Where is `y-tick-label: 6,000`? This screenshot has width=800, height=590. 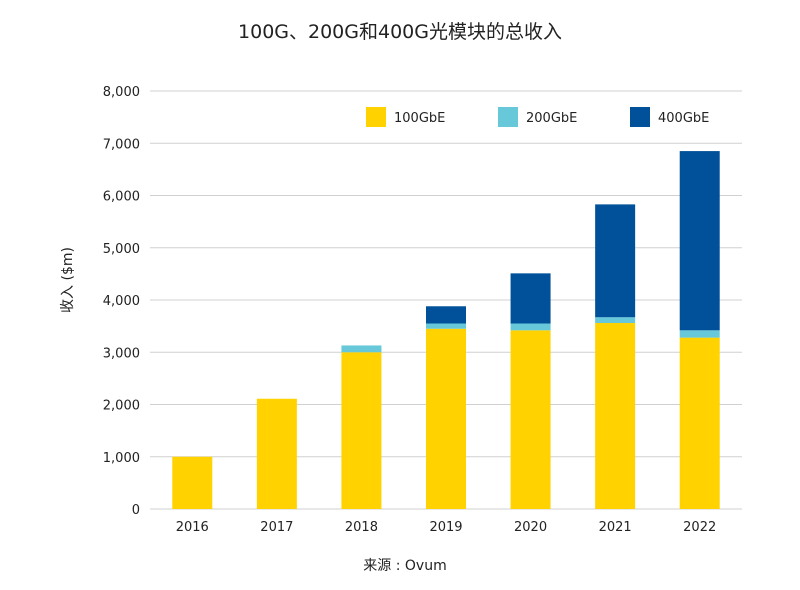
y-tick-label: 6,000 is located at coordinates (121, 197).